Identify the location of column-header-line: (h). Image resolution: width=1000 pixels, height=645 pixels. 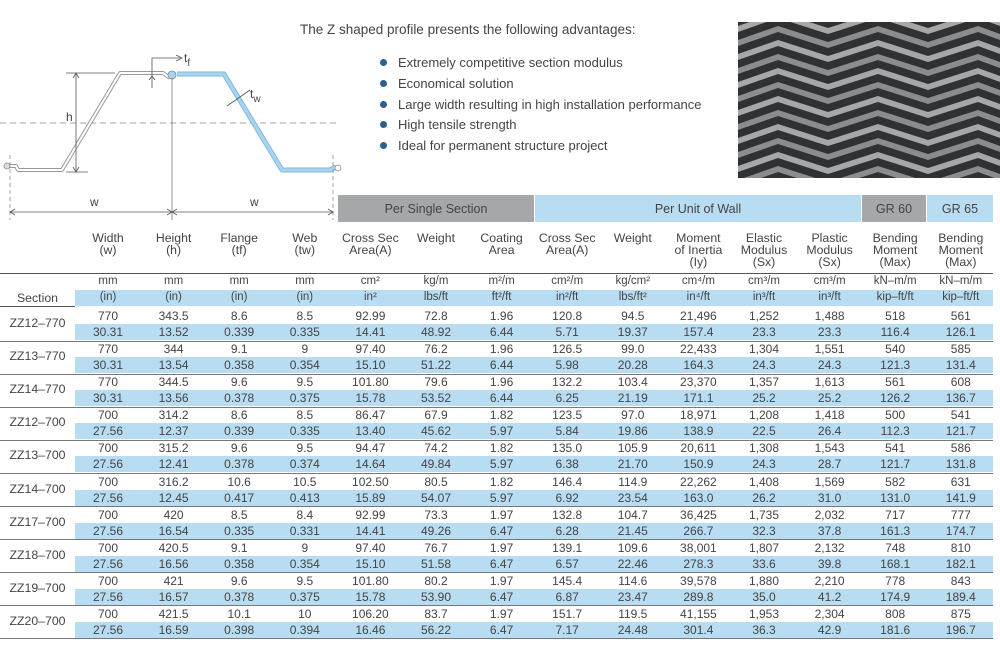
(174, 250).